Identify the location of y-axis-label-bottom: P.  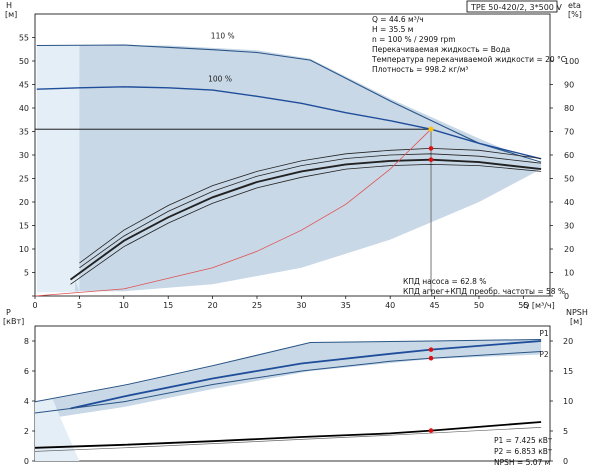
(8, 312).